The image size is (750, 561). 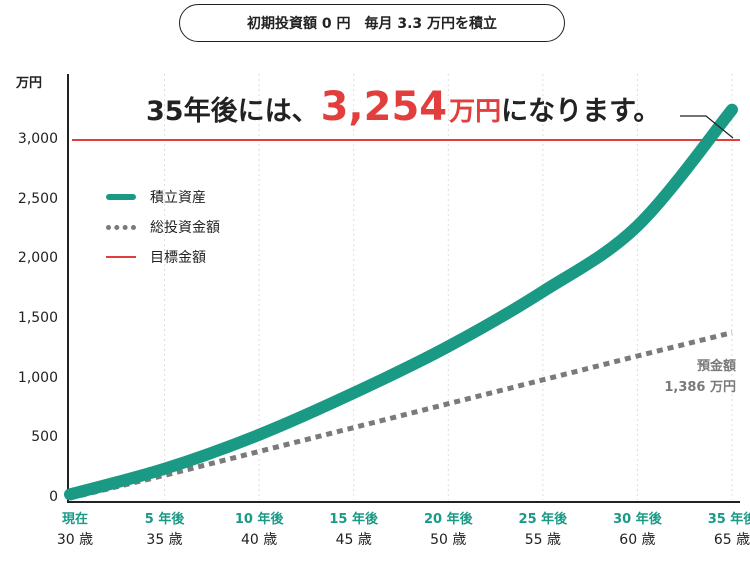 I want to click on x-age-label: 60 歳, so click(x=637, y=540).